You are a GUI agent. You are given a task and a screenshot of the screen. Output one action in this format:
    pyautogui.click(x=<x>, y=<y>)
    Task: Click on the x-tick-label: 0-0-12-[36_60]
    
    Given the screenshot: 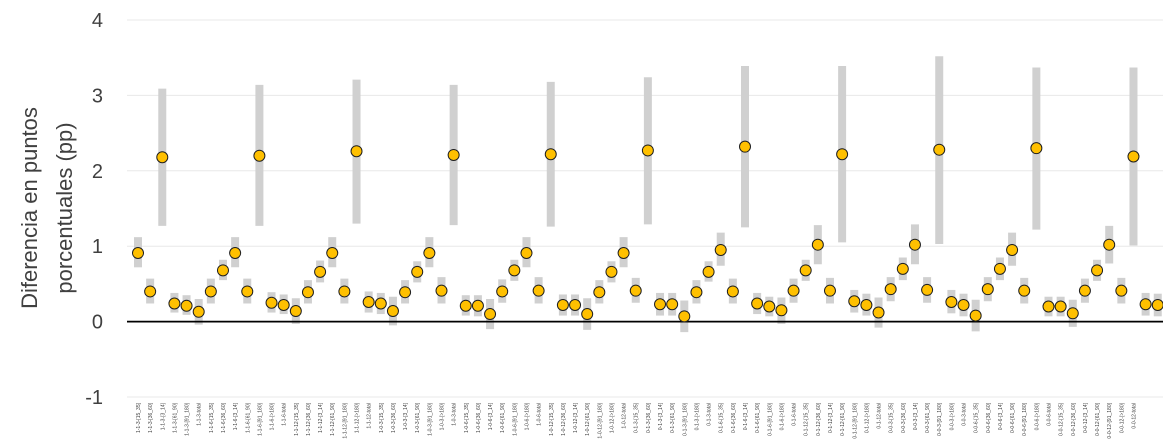 What is the action you would take?
    pyautogui.click(x=1074, y=418)
    